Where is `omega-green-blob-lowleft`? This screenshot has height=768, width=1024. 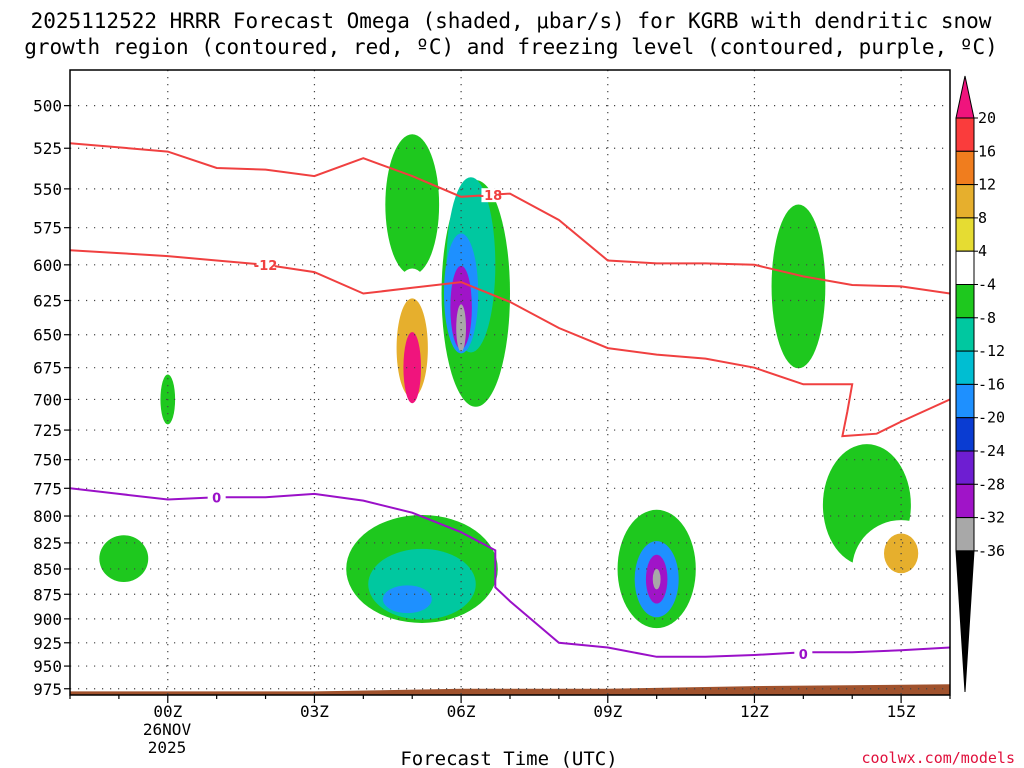
omega-green-blob-lowleft is located at coordinates (124, 559).